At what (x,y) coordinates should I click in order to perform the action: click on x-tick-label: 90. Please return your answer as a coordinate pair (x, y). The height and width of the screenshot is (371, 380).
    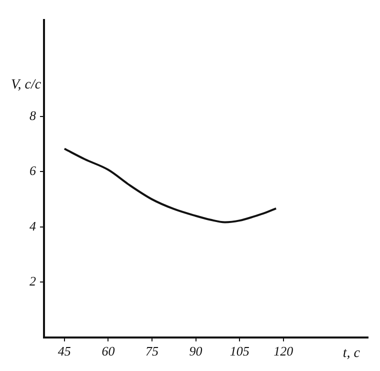
    Looking at the image, I should click on (196, 351).